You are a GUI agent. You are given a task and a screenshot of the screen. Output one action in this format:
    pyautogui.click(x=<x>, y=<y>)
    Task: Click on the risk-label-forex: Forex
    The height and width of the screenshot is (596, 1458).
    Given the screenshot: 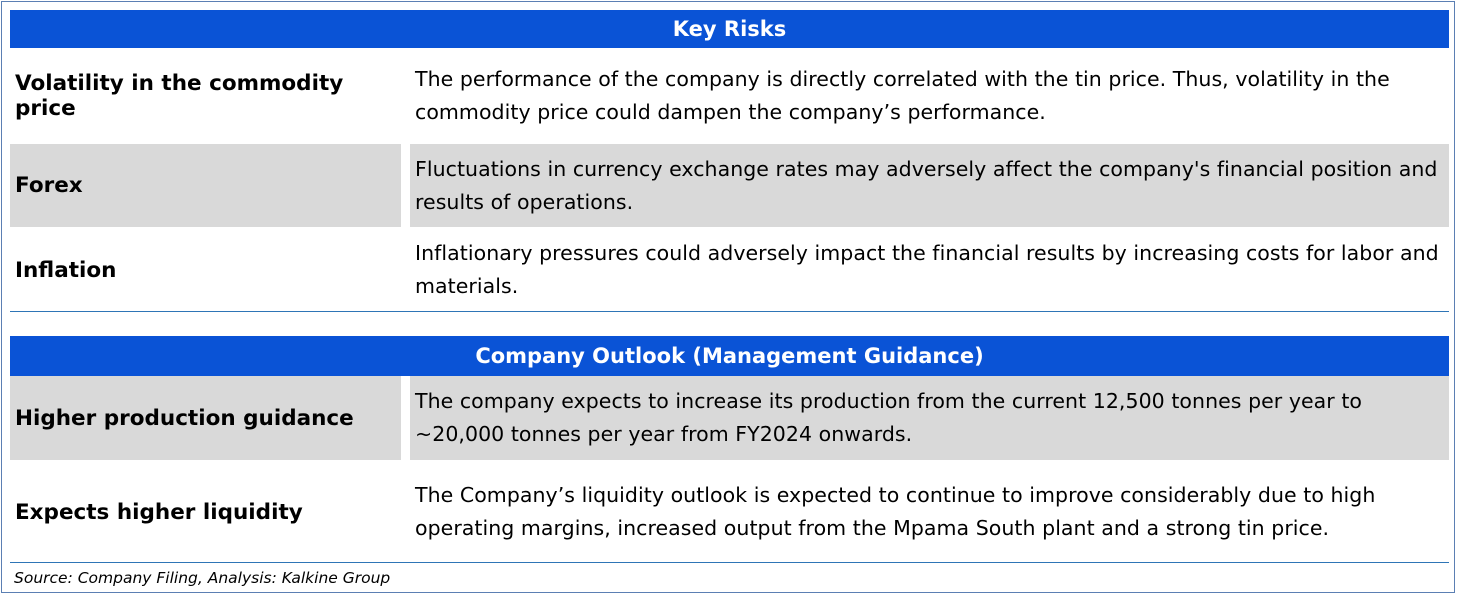 What is the action you would take?
    pyautogui.click(x=205, y=185)
    